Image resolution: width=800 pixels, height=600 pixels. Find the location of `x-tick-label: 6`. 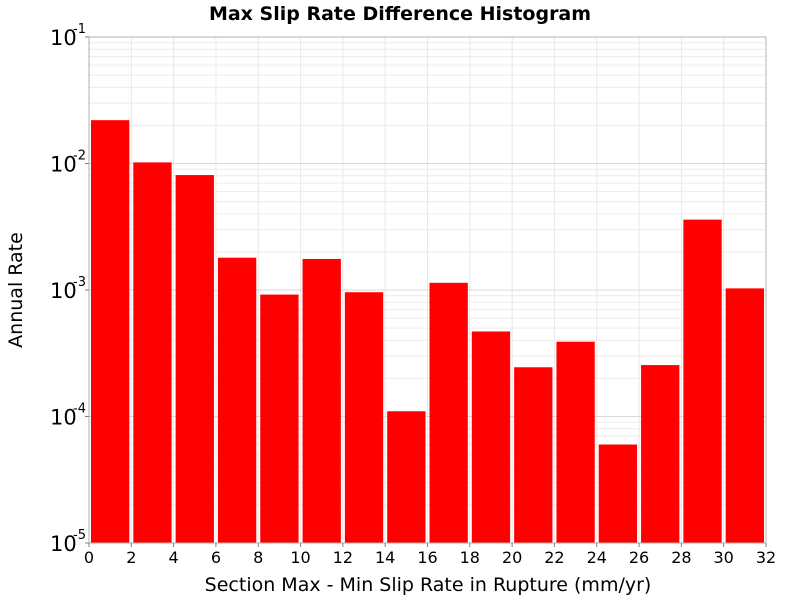

x-tick-label: 6 is located at coordinates (216, 557).